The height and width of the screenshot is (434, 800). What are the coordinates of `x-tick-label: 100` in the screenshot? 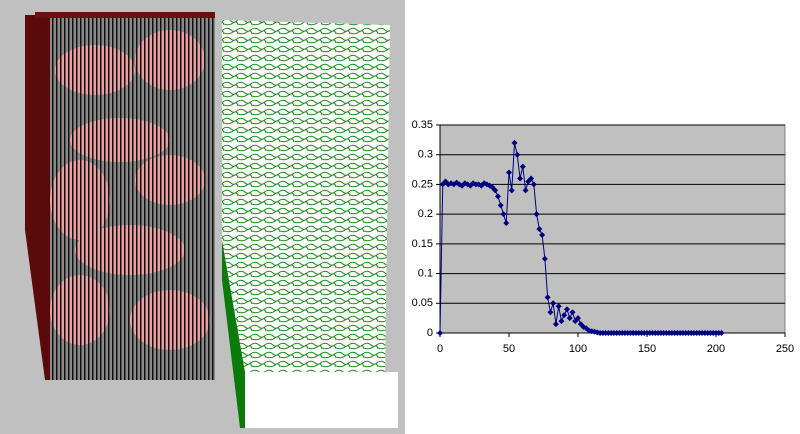 It's located at (578, 349).